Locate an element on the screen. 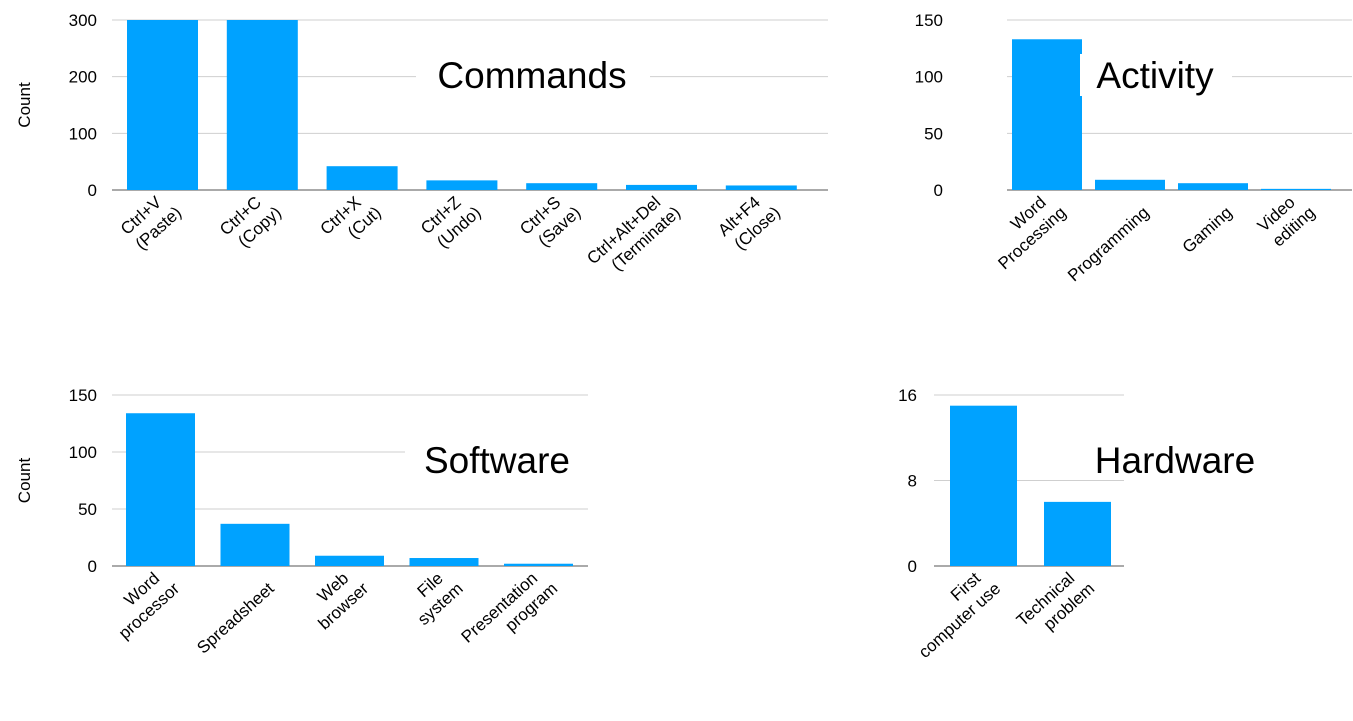 The image size is (1353, 721). category-label: Ctrl+Alt+Del(Terminate) is located at coordinates (633, 234).